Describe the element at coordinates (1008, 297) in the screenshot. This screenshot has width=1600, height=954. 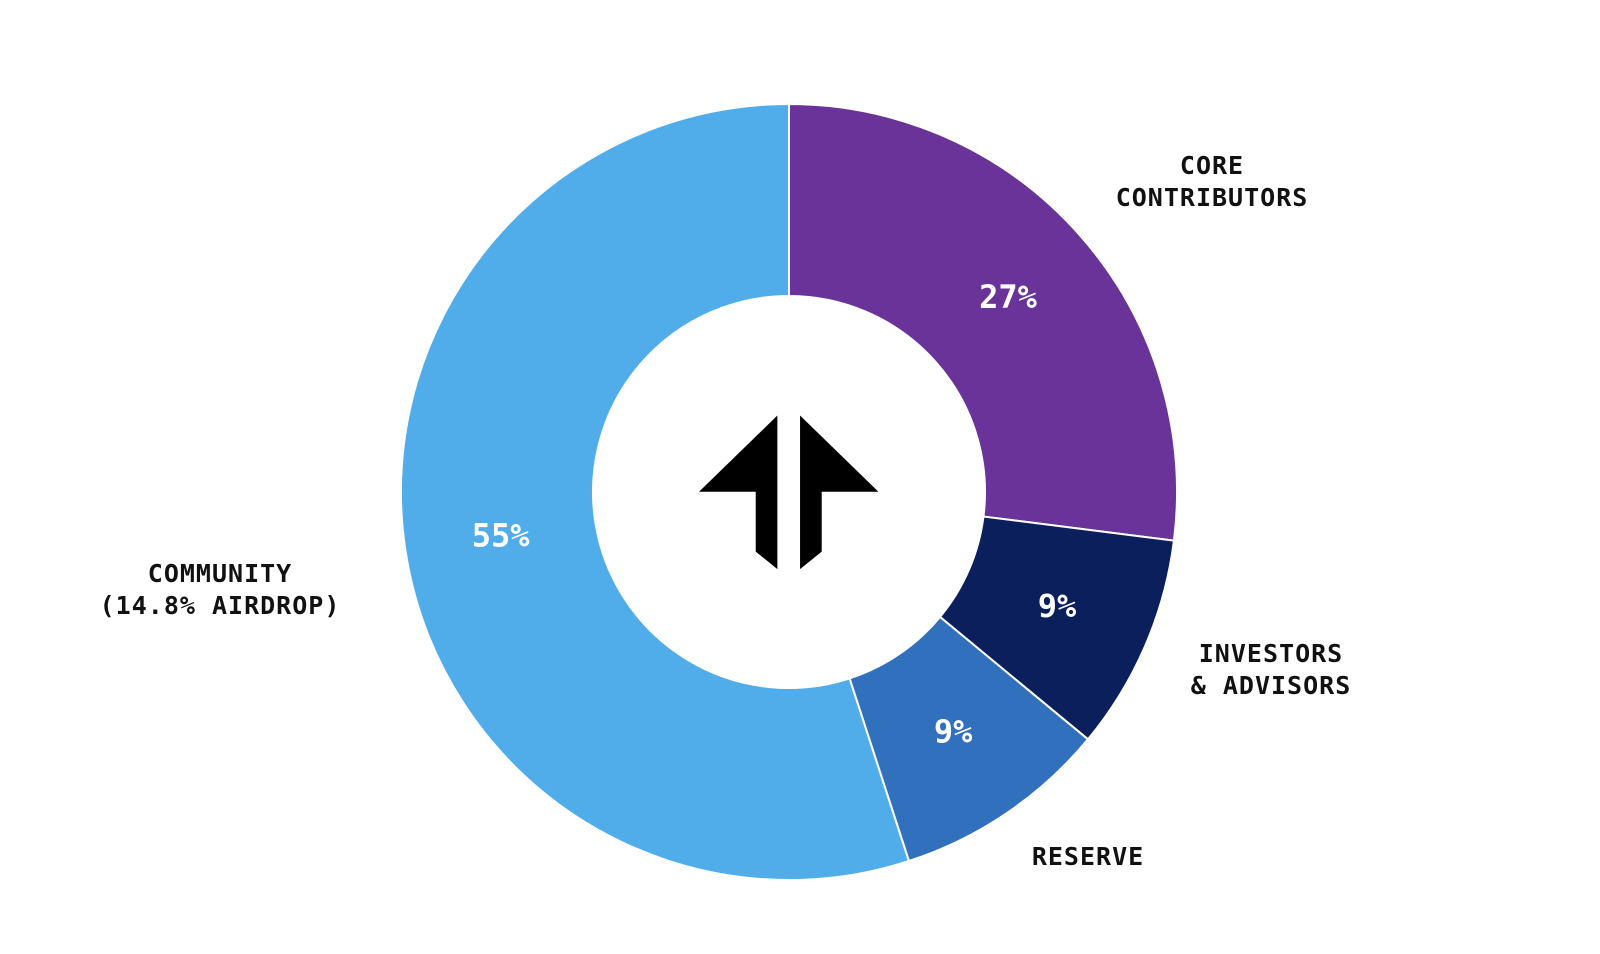
I see `value-label: 27%` at that location.